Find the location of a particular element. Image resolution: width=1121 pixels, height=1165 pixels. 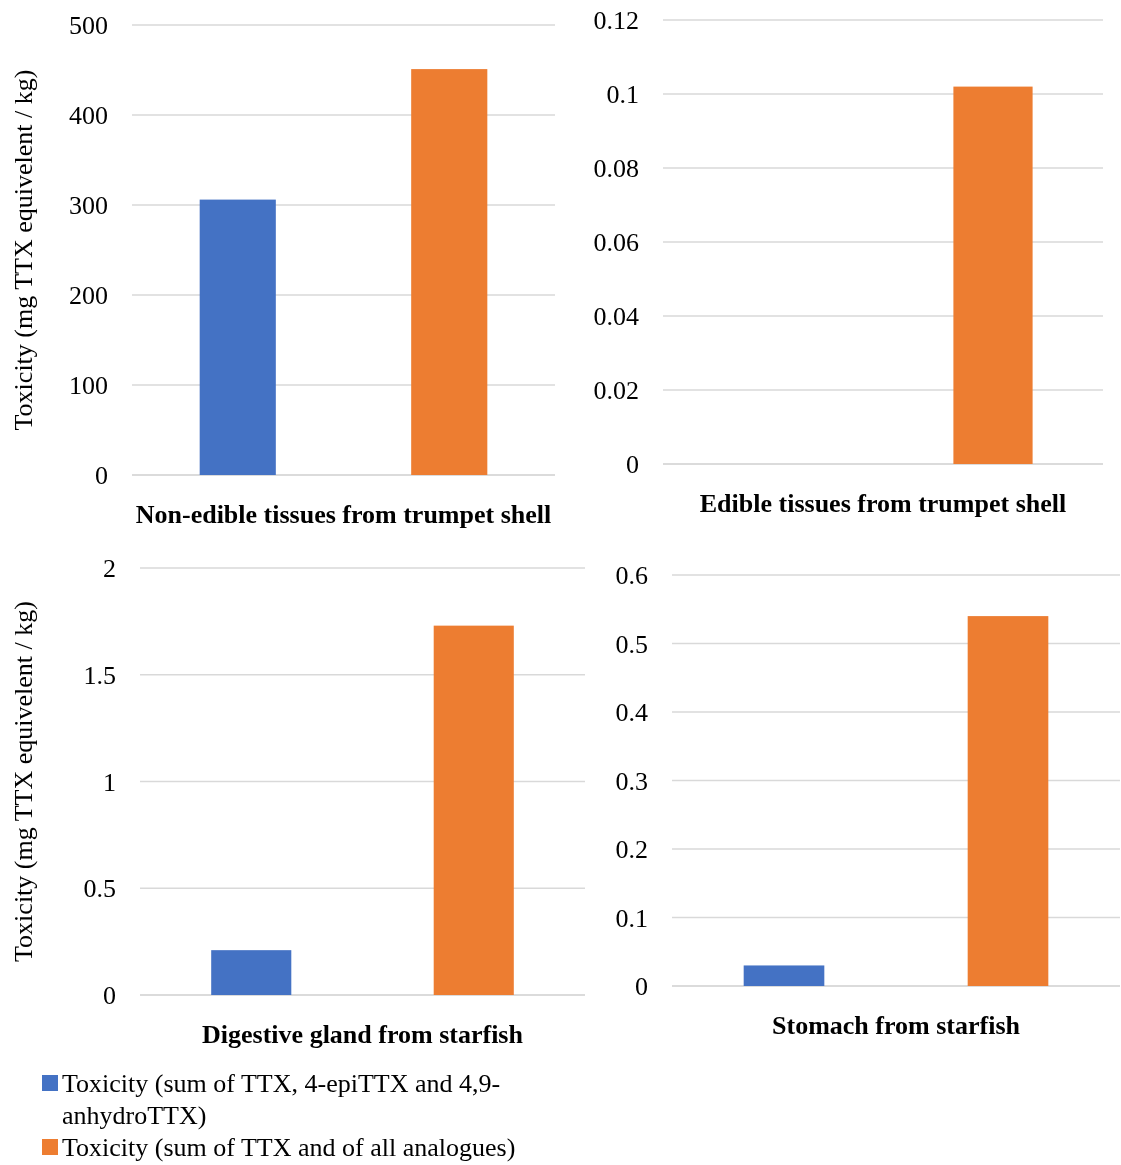

y-tick-label: 0.08 is located at coordinates (616, 169).